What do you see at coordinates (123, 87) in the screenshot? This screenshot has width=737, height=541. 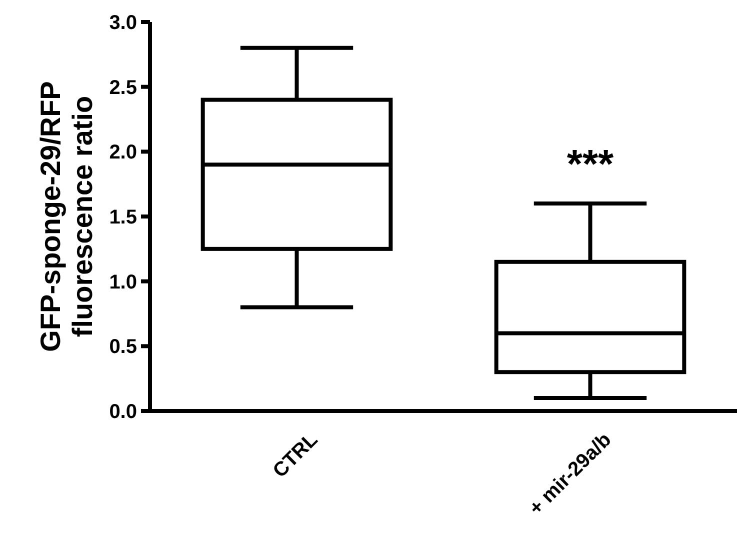 I see `y-tick-label: 2.5` at bounding box center [123, 87].